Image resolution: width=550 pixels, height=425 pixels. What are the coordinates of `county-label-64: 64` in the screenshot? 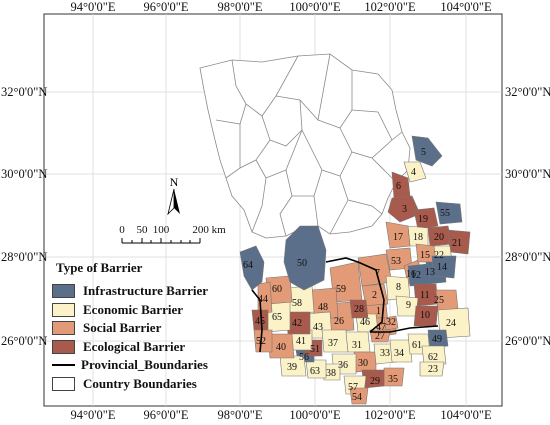 It's located at (248, 265).